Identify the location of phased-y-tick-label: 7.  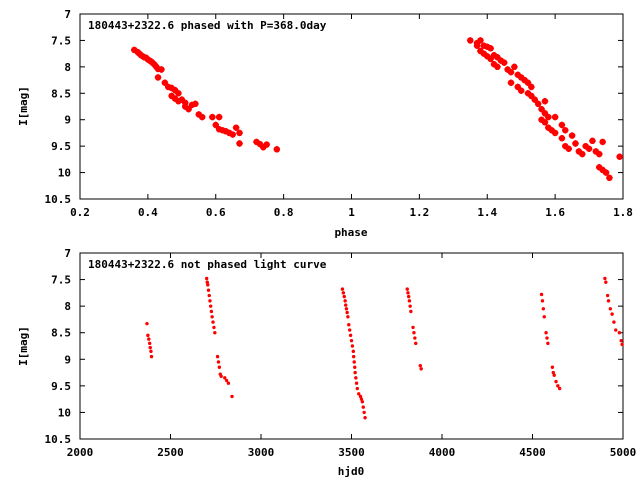
(67, 14).